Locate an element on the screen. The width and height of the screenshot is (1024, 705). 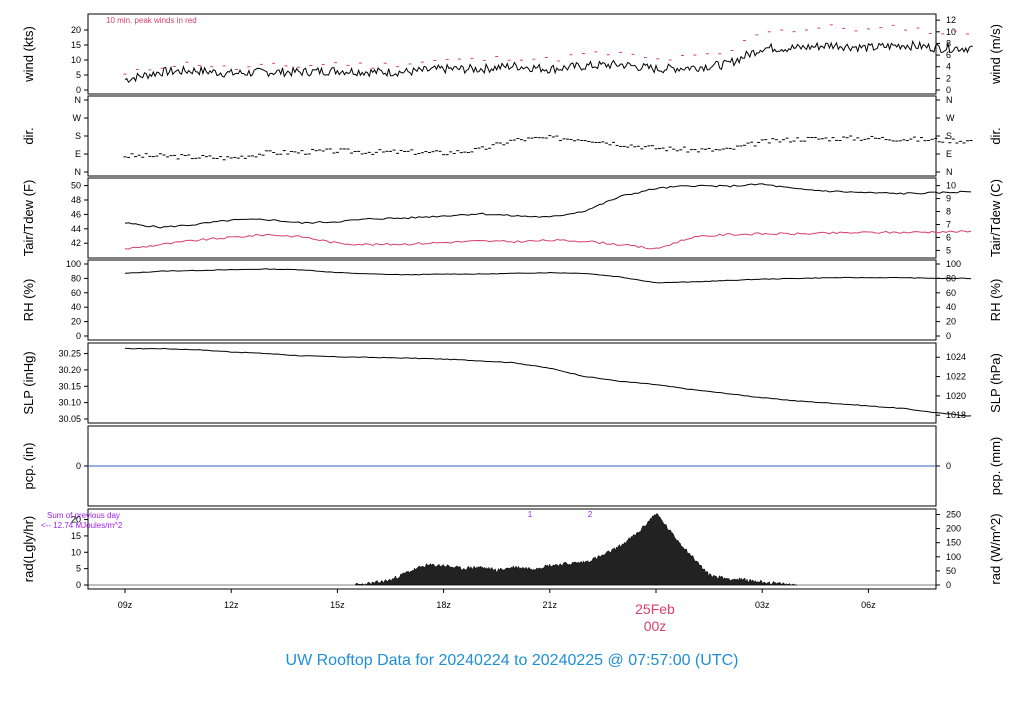
ytick-right-label: 4 is located at coordinates (948, 67).